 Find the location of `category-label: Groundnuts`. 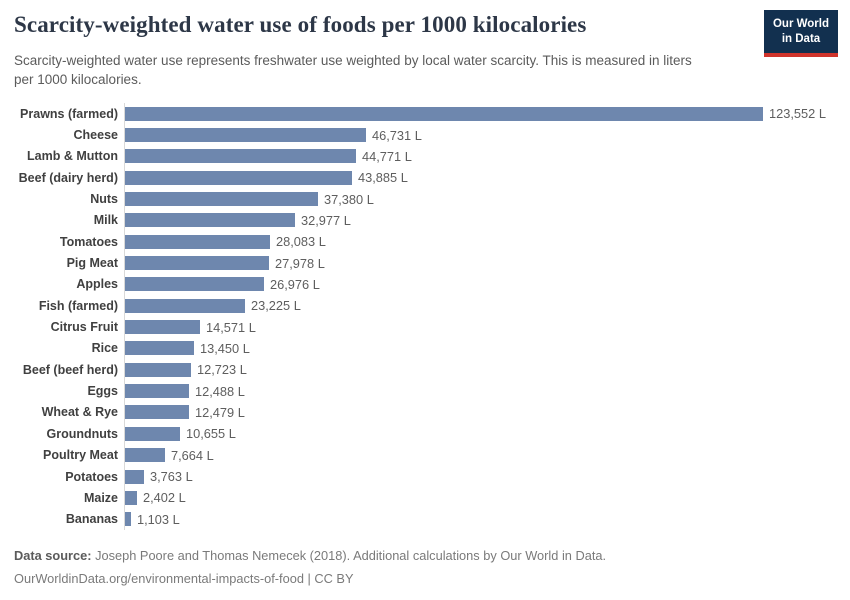

category-label: Groundnuts is located at coordinates (82, 433).